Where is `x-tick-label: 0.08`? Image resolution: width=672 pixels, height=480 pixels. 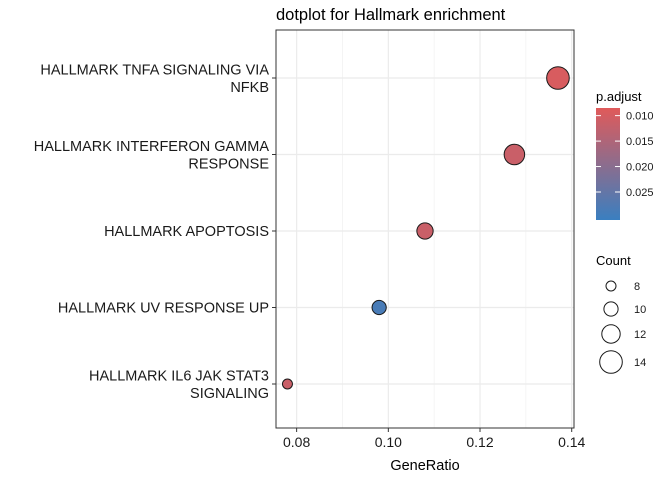
x-tick-label: 0.08 is located at coordinates (296, 442).